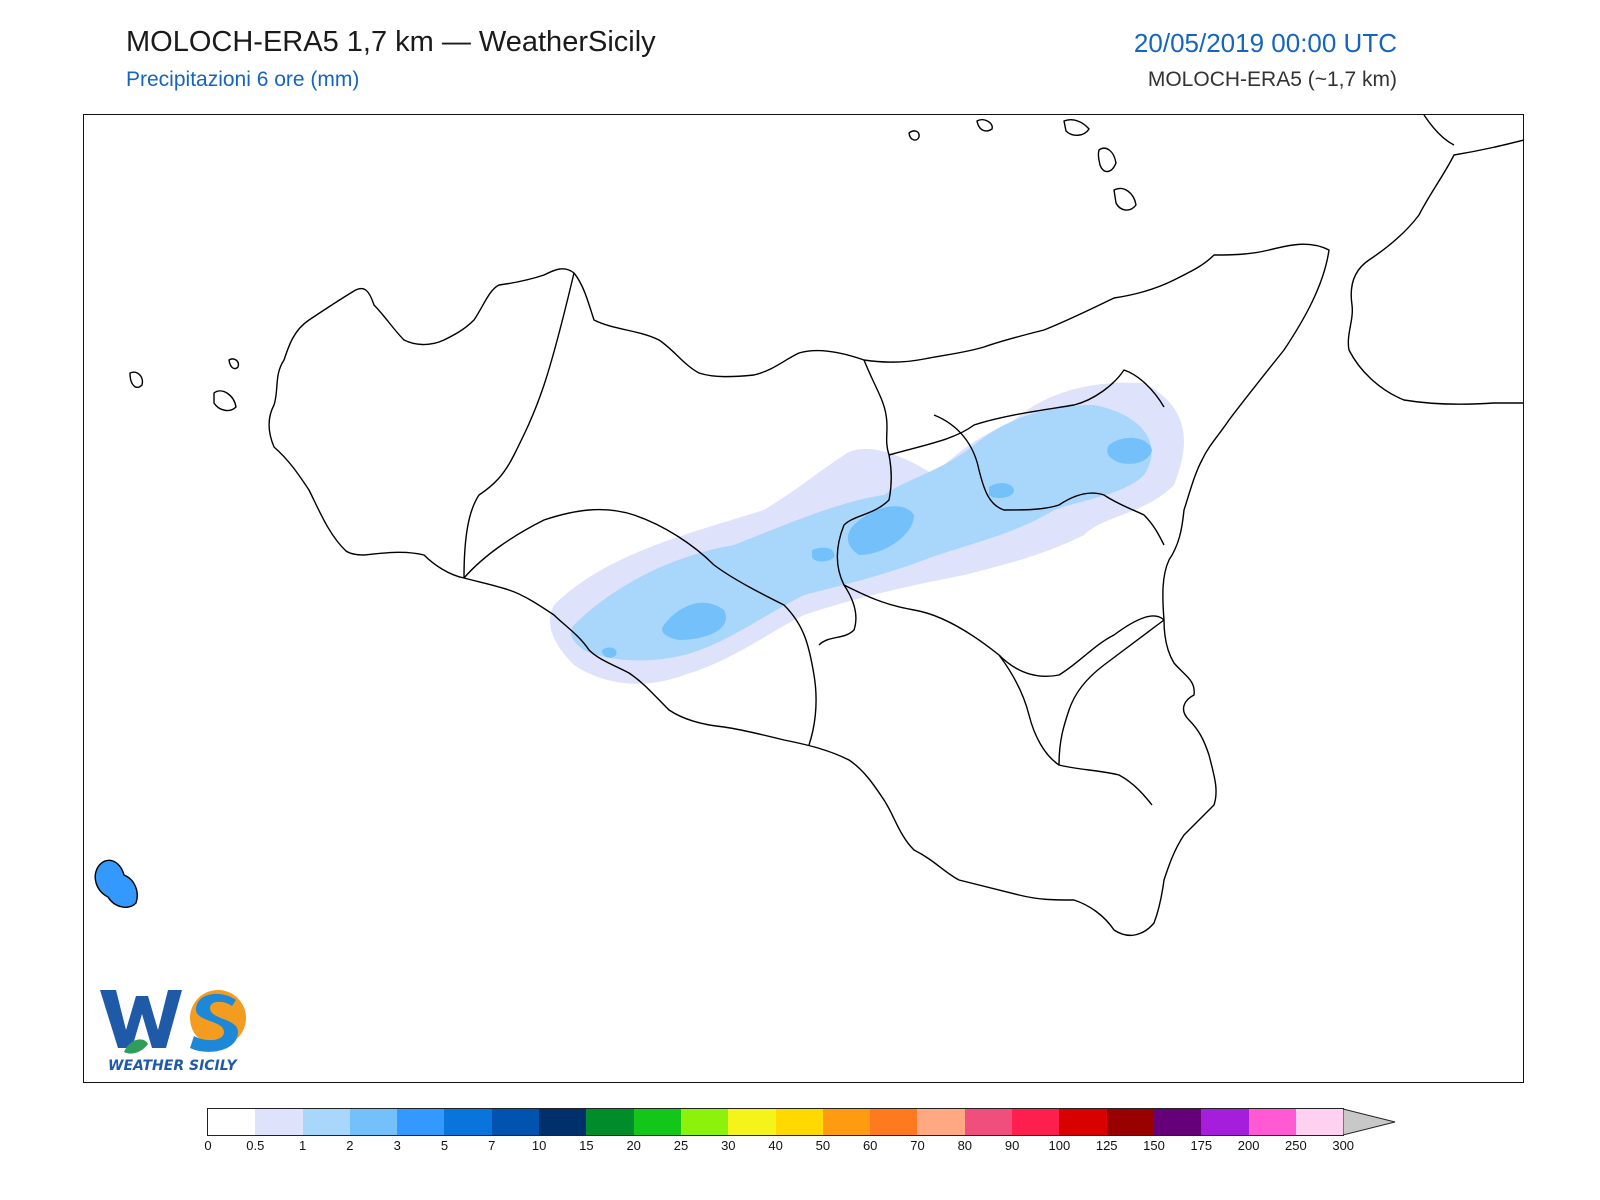  Describe the element at coordinates (136, 1046) in the screenshot. I see `sicily-leaf-shape` at that location.